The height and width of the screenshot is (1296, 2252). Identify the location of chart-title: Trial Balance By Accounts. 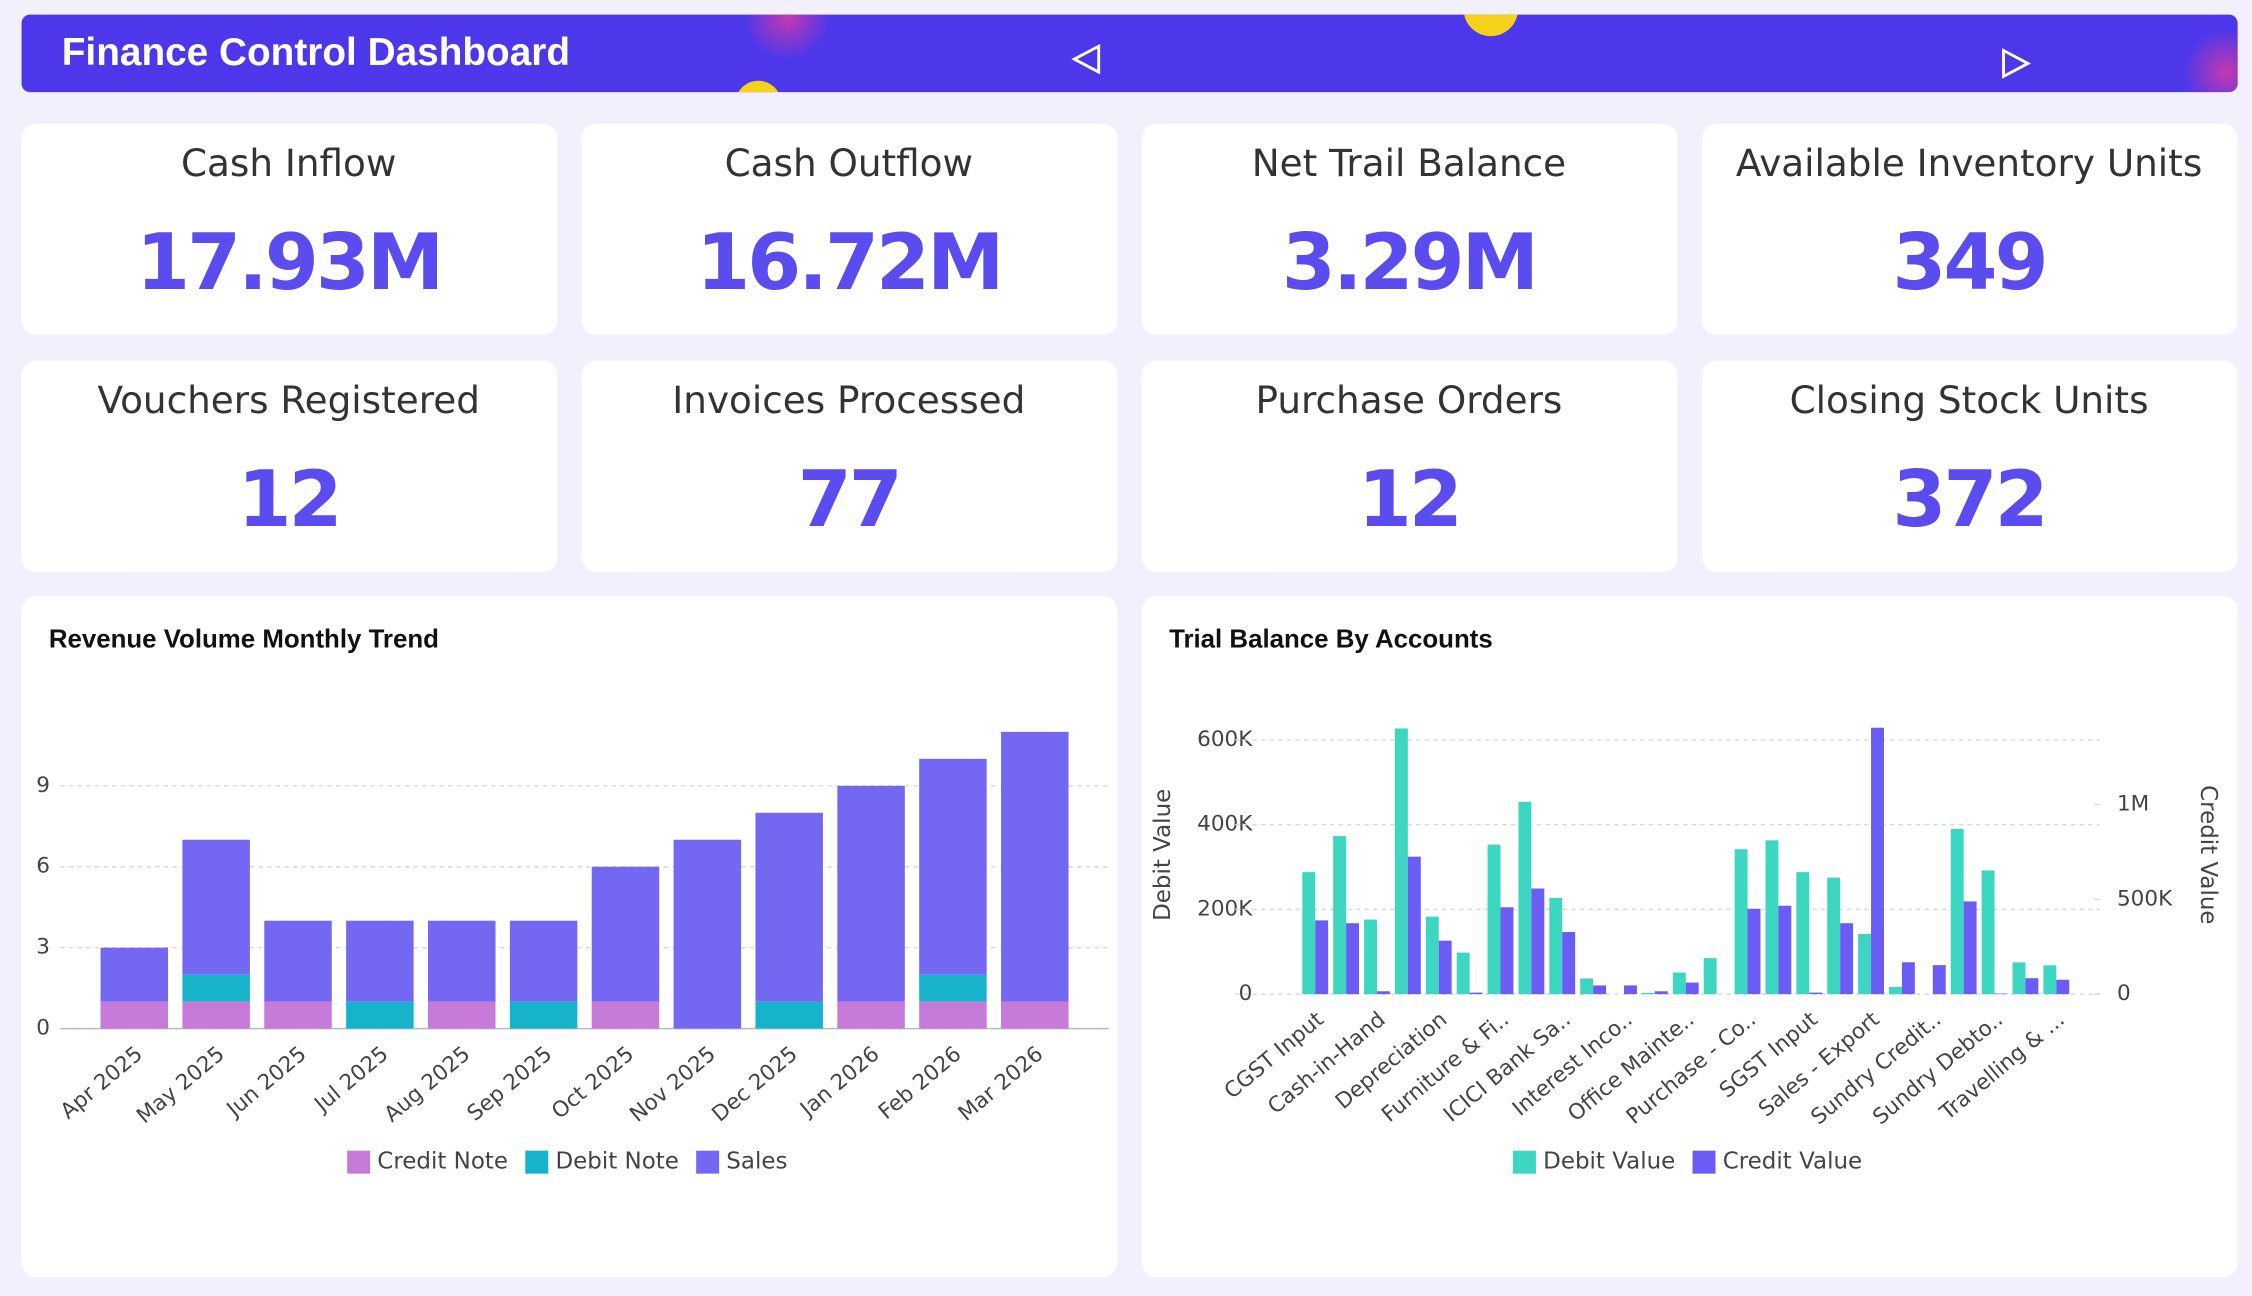
(1331, 640).